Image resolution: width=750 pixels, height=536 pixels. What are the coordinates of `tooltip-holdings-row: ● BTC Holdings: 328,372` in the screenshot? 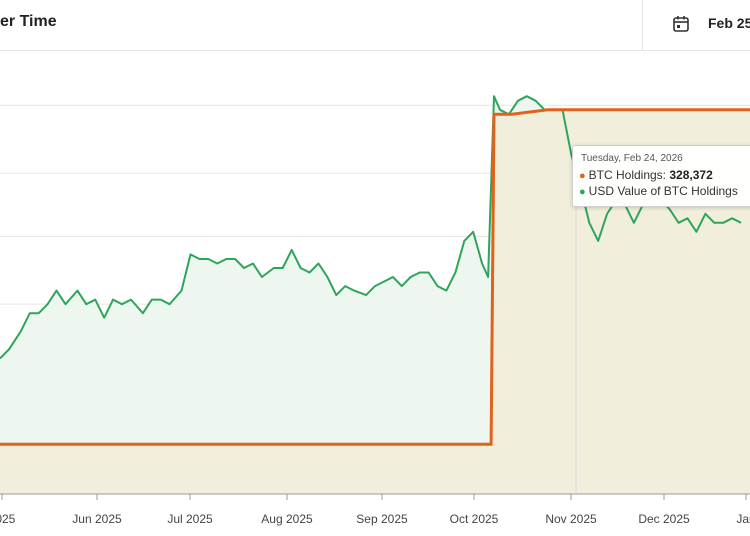 It's located at (646, 175).